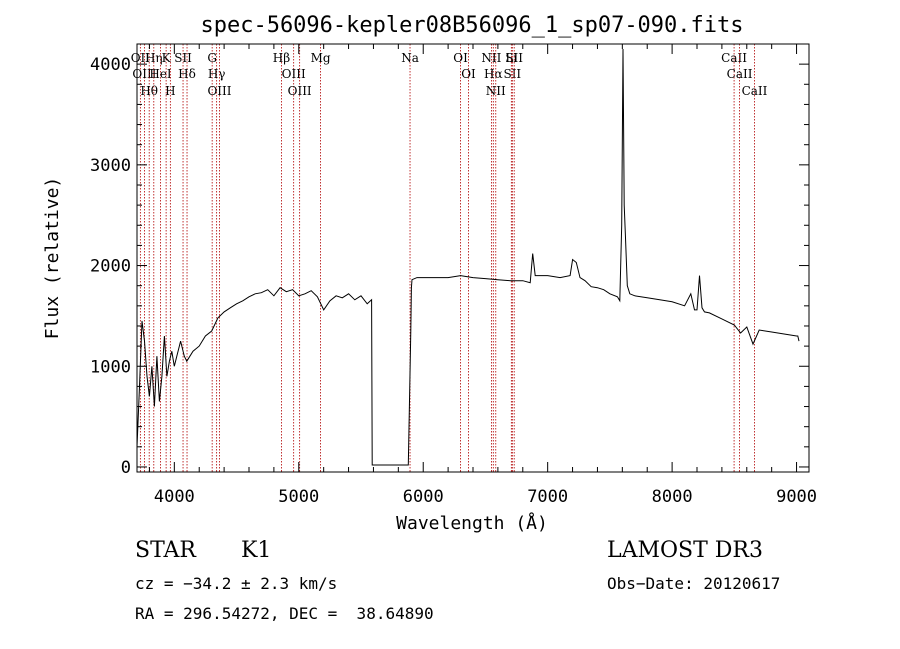  What do you see at coordinates (423, 497) in the screenshot?
I see `x-tick-label-2: 6000` at bounding box center [423, 497].